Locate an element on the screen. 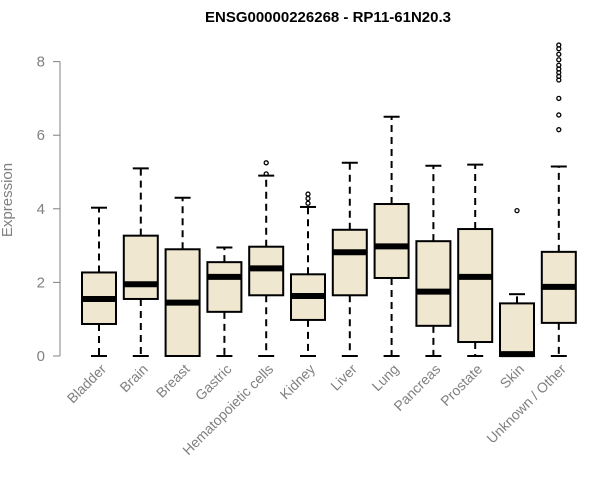  x-tick-label: Liver is located at coordinates (343, 377).